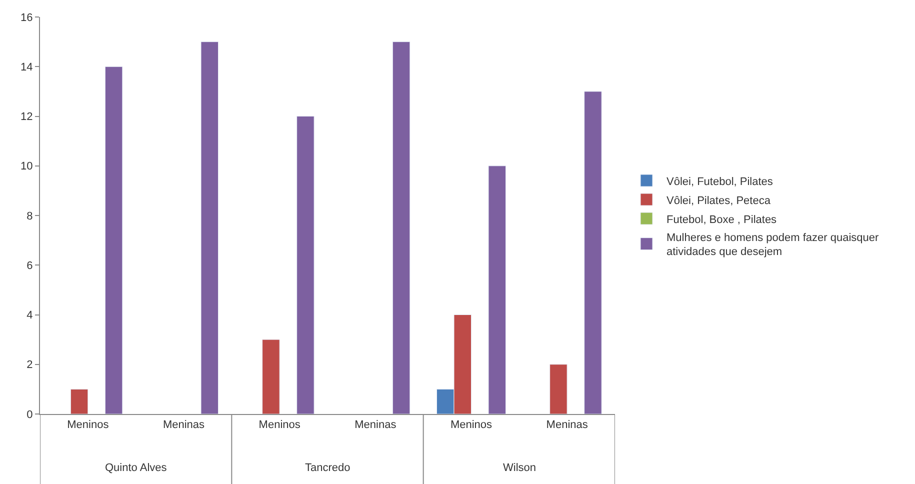 Image resolution: width=915 pixels, height=484 pixels. Describe the element at coordinates (722, 220) in the screenshot. I see `legend-label: Futebol, Boxe , Pilates` at that location.